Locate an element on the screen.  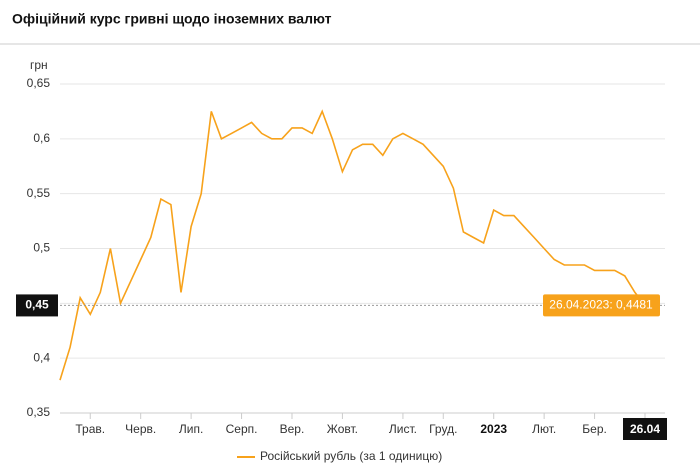
x-tick-label: Жовт. is located at coordinates (342, 429).